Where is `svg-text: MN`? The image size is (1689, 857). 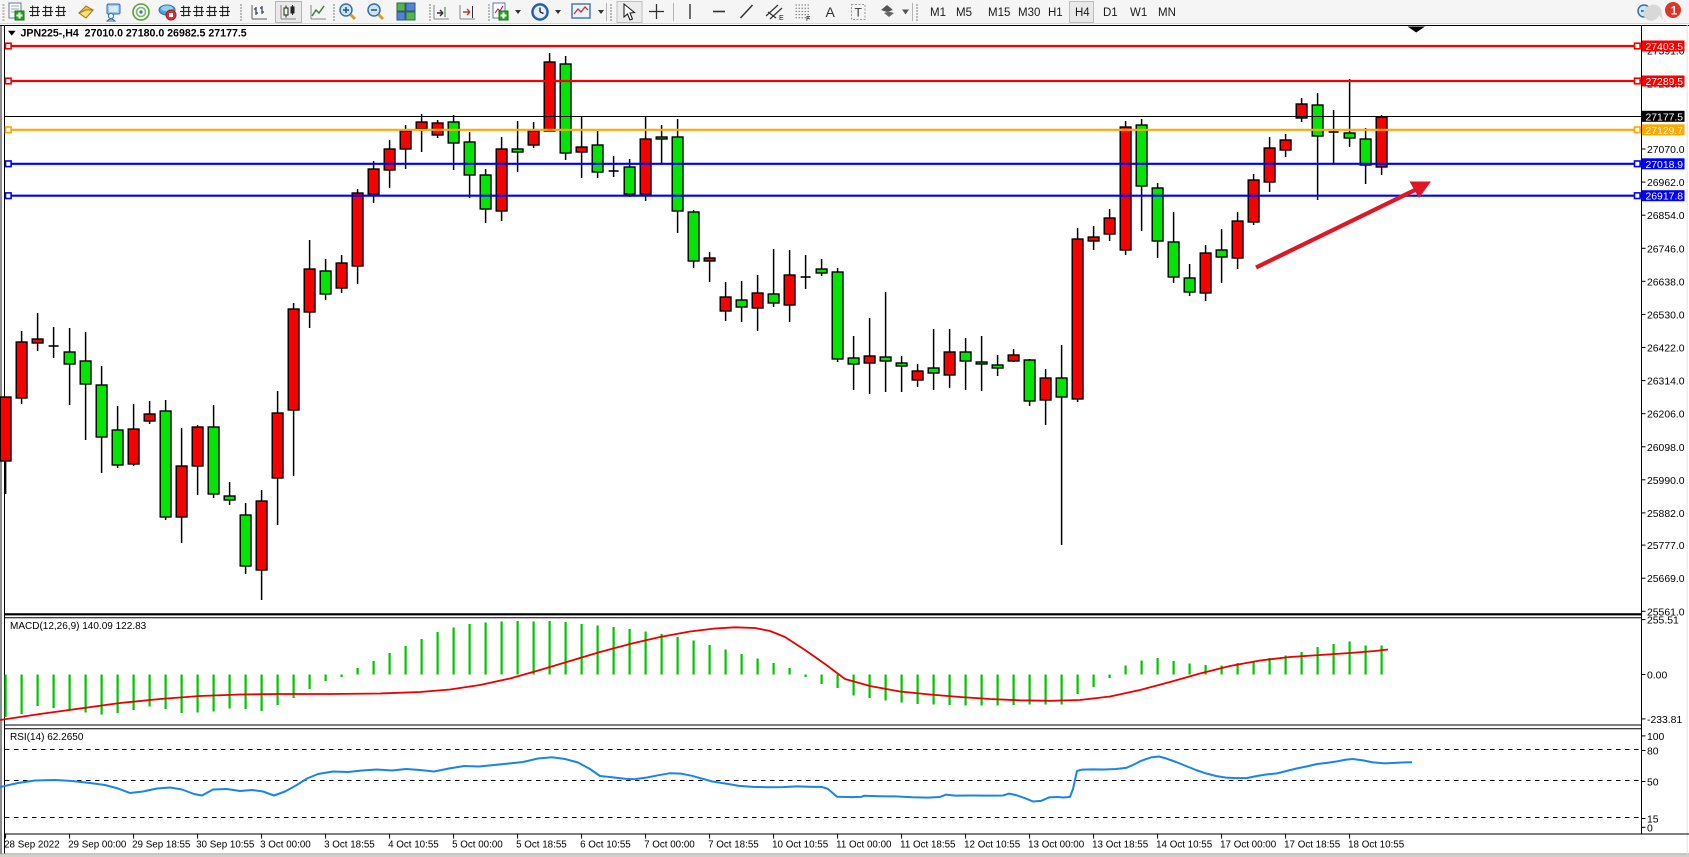 svg-text: MN is located at coordinates (1167, 13).